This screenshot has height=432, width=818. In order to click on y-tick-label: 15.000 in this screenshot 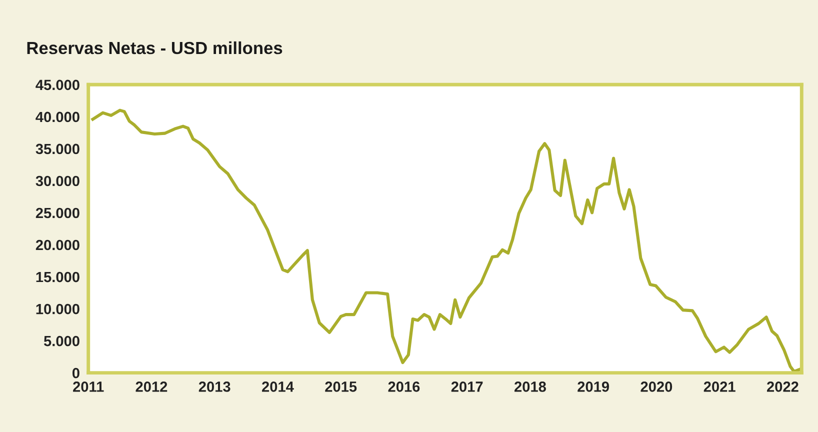, I will do `click(58, 277)`.